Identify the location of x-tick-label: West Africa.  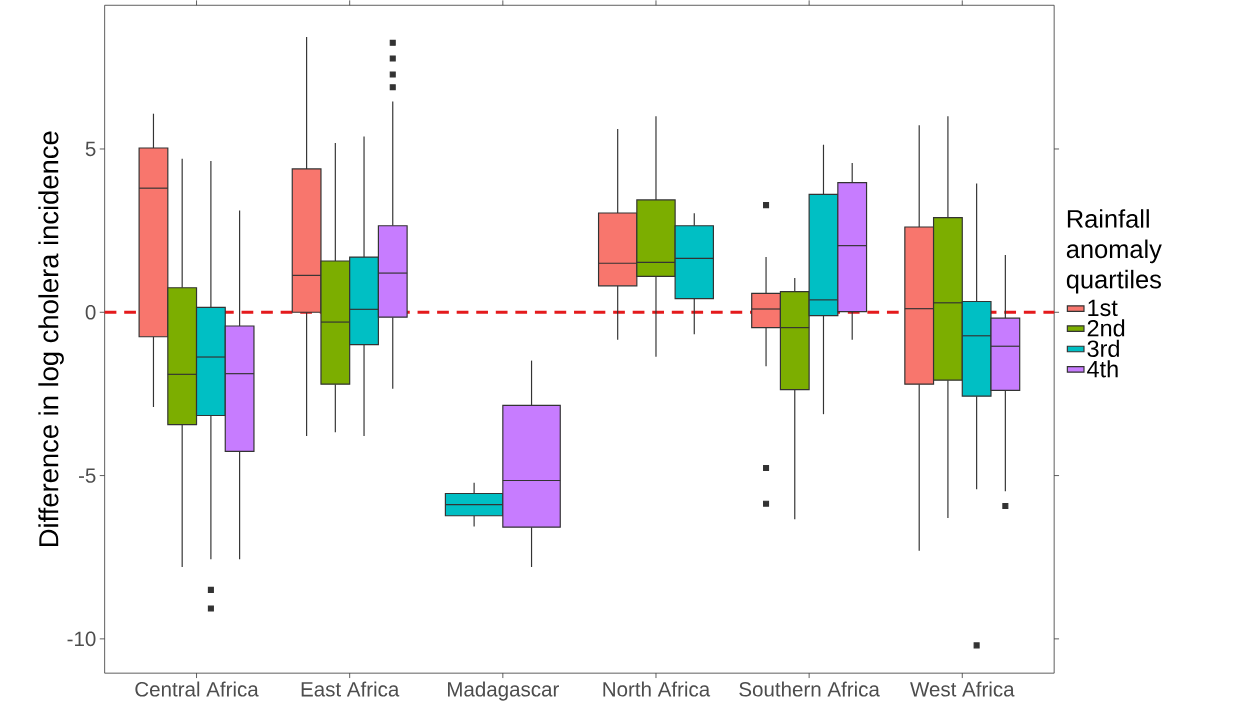
(962, 689).